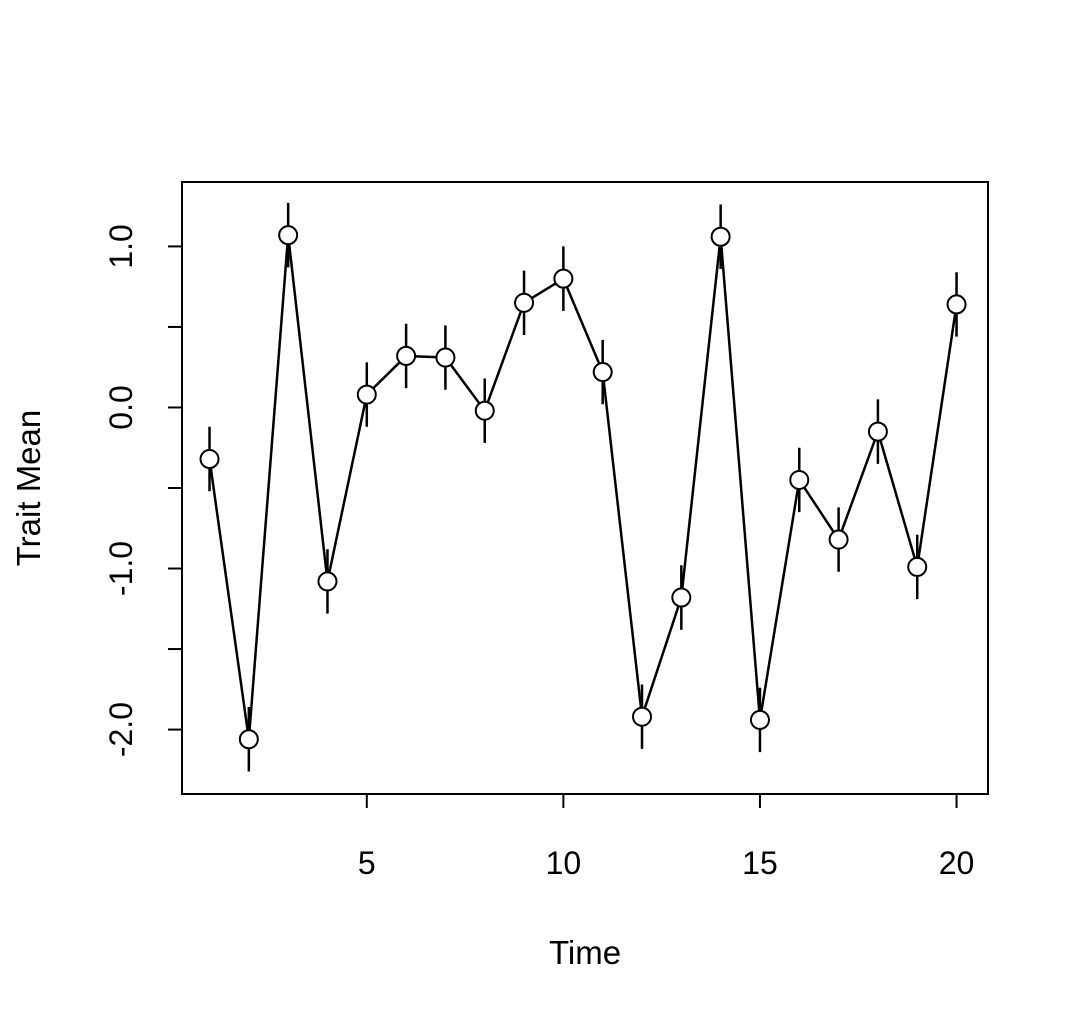 The image size is (1082, 1022). I want to click on x-axis-title: Time, so click(585, 952).